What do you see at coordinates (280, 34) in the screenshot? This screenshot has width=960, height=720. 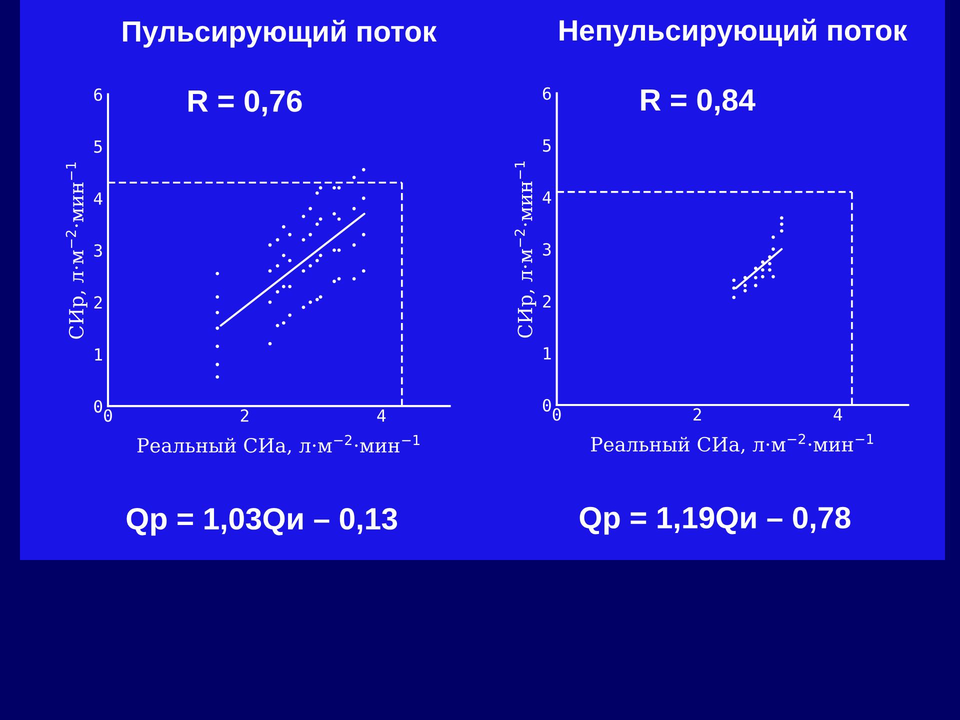 I see `chart-title: Пульсирующий поток` at bounding box center [280, 34].